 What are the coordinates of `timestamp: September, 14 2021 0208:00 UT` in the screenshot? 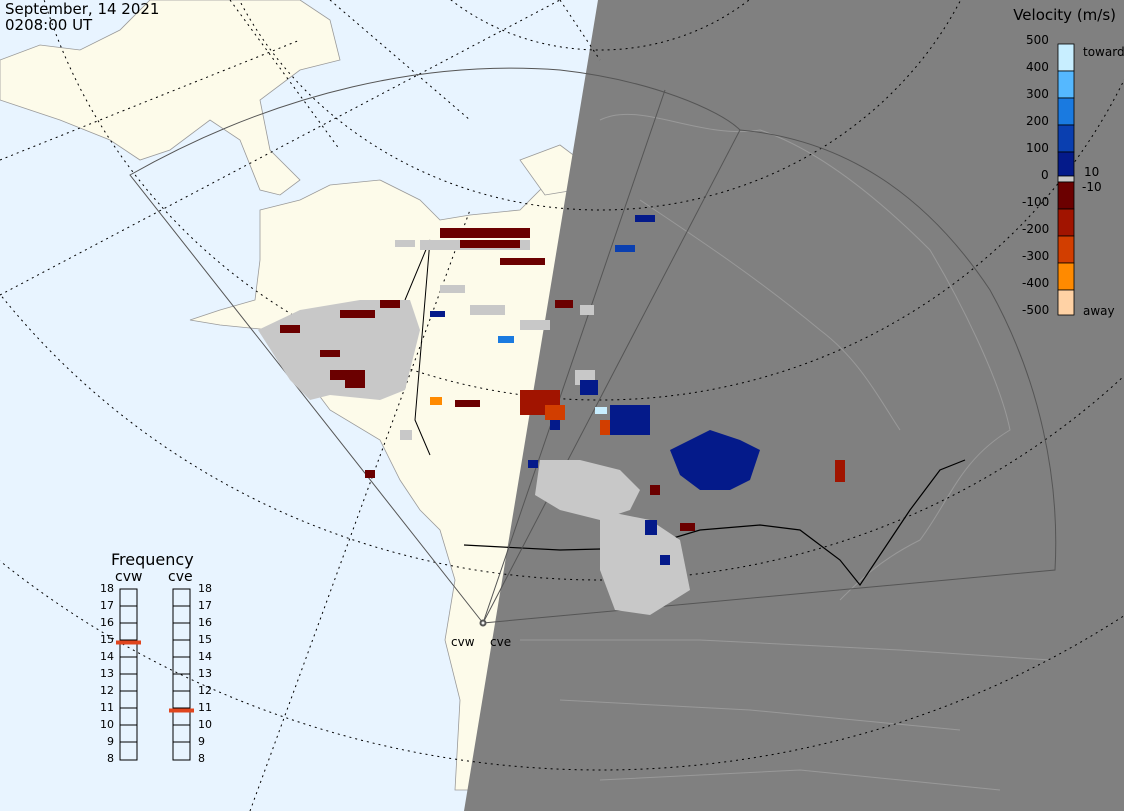 It's located at (82, 17).